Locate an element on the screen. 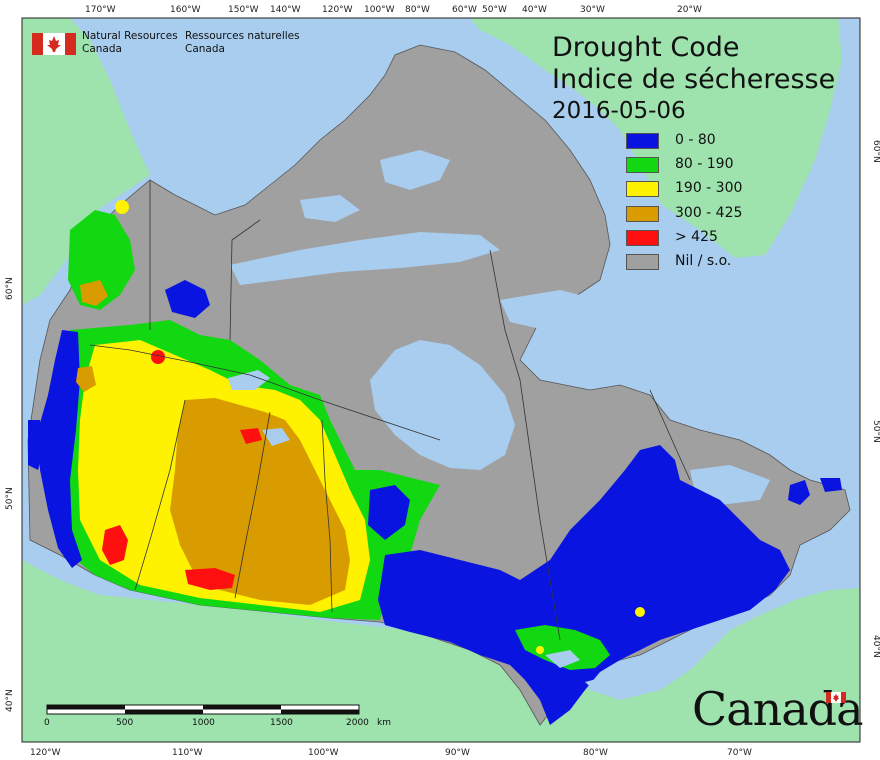  scale-label: 500 is located at coordinates (125, 723).